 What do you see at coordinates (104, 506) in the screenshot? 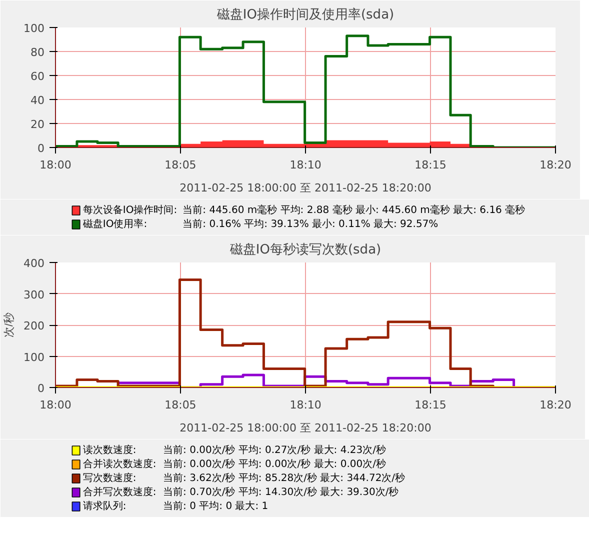
I see `legend-label: 请求队列:` at bounding box center [104, 506].